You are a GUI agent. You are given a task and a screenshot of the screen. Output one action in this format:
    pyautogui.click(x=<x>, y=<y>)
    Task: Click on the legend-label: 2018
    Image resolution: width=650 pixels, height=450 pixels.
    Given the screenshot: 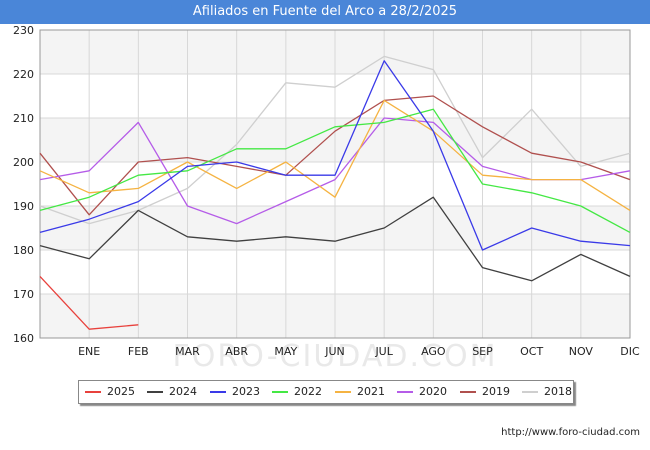 What is the action you would take?
    pyautogui.click(x=558, y=391)
    